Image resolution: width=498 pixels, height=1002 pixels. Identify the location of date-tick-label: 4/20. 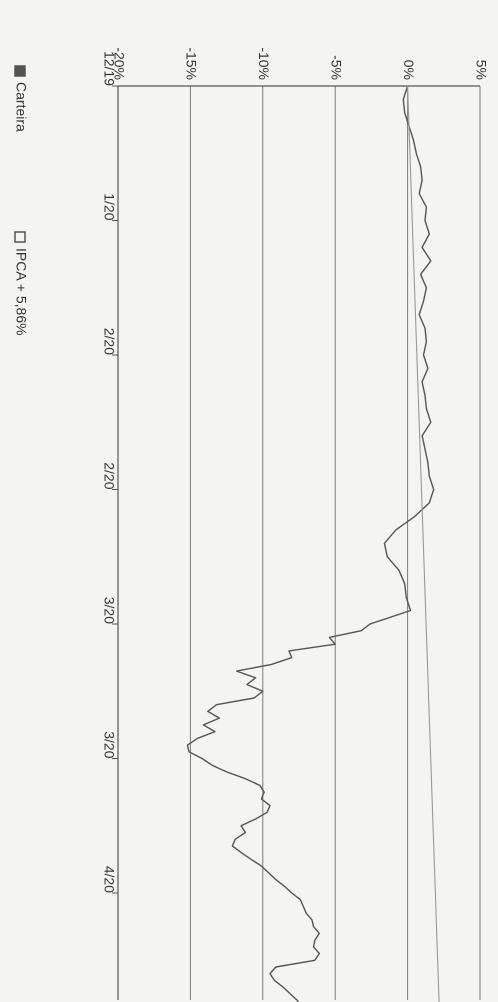
(109, 879).